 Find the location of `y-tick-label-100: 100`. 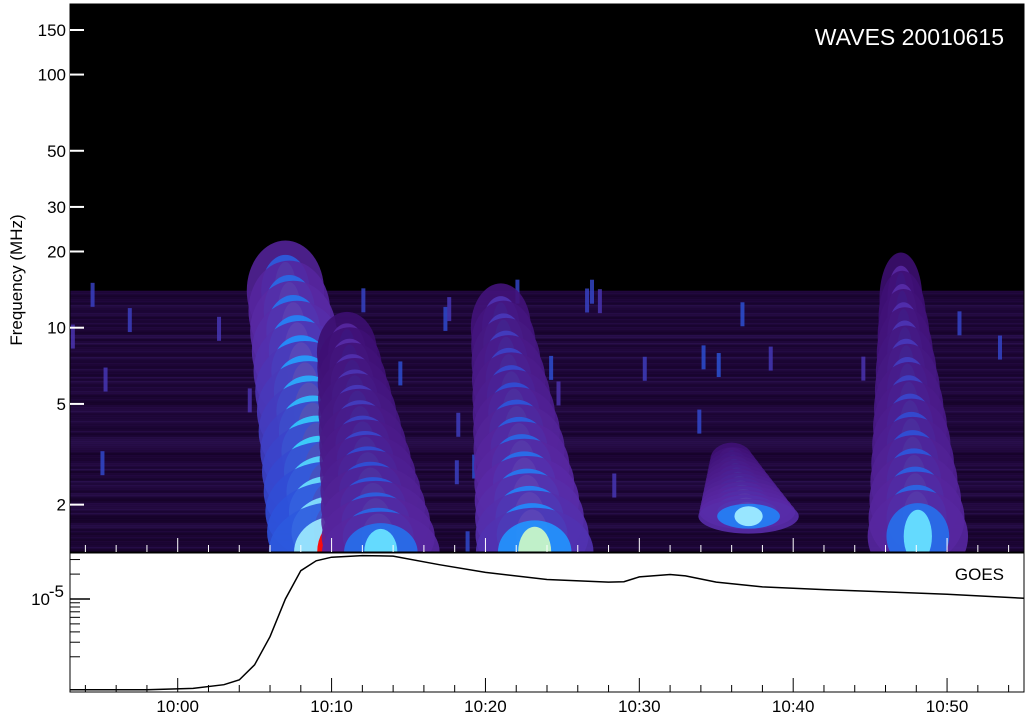

y-tick-label-100: 100 is located at coordinates (52, 75).